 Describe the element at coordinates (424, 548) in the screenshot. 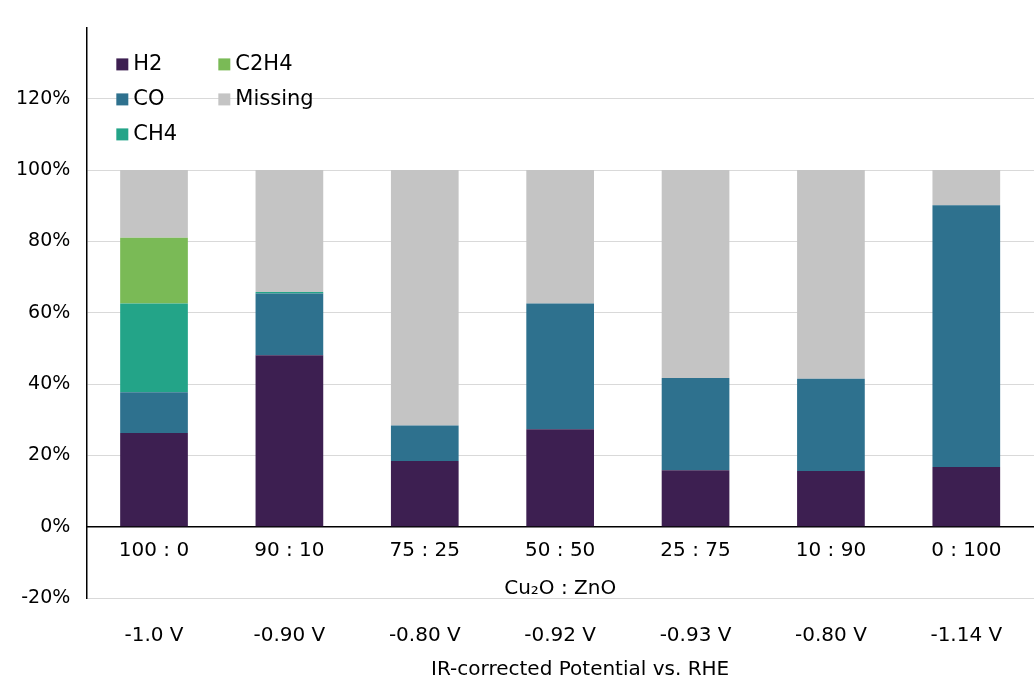

I see `x-tick-label: 75 : 25` at that location.